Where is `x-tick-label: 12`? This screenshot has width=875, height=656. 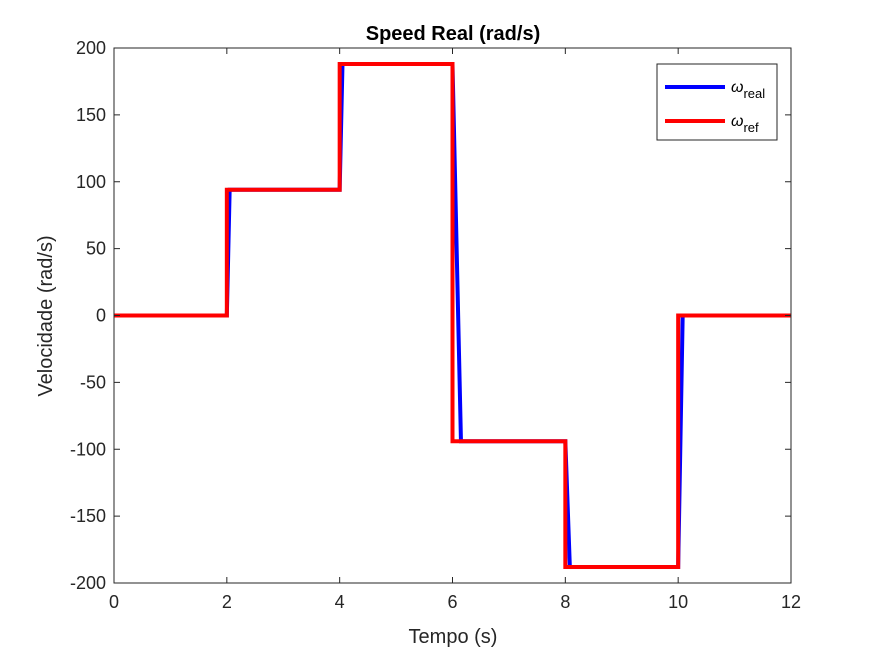 x-tick-label: 12 is located at coordinates (791, 602).